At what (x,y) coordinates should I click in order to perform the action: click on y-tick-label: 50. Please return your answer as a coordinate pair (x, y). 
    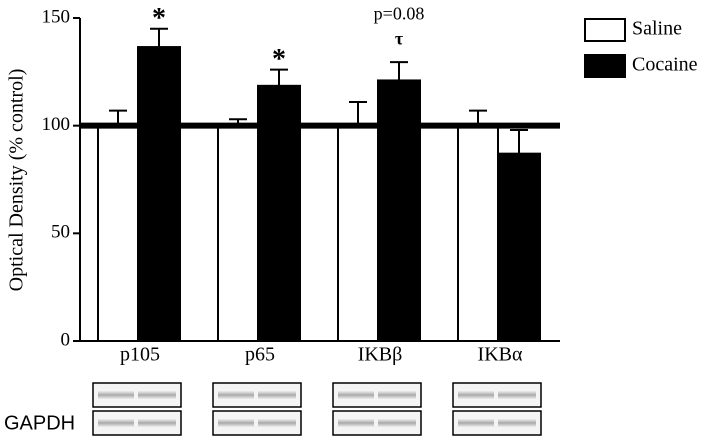
    Looking at the image, I should click on (60, 232).